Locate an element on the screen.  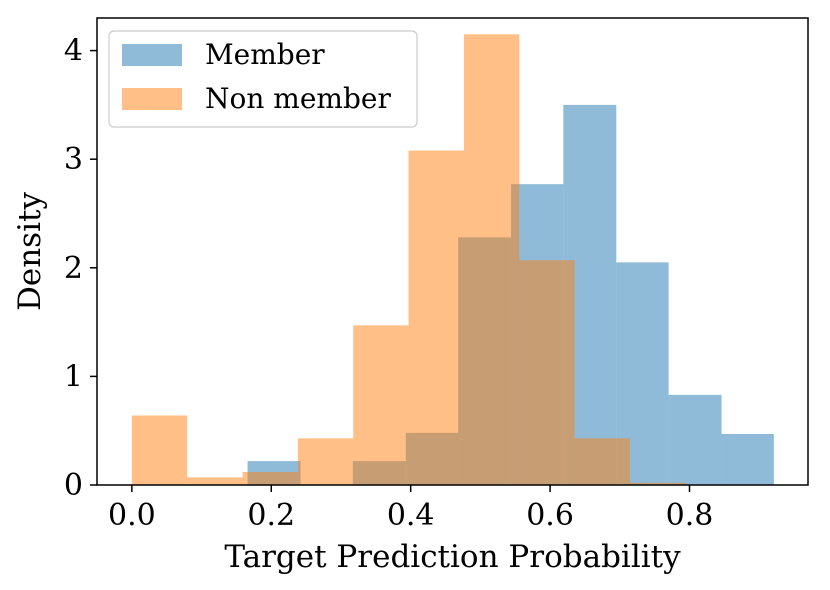
legend: Member Non member is located at coordinates (263, 79).